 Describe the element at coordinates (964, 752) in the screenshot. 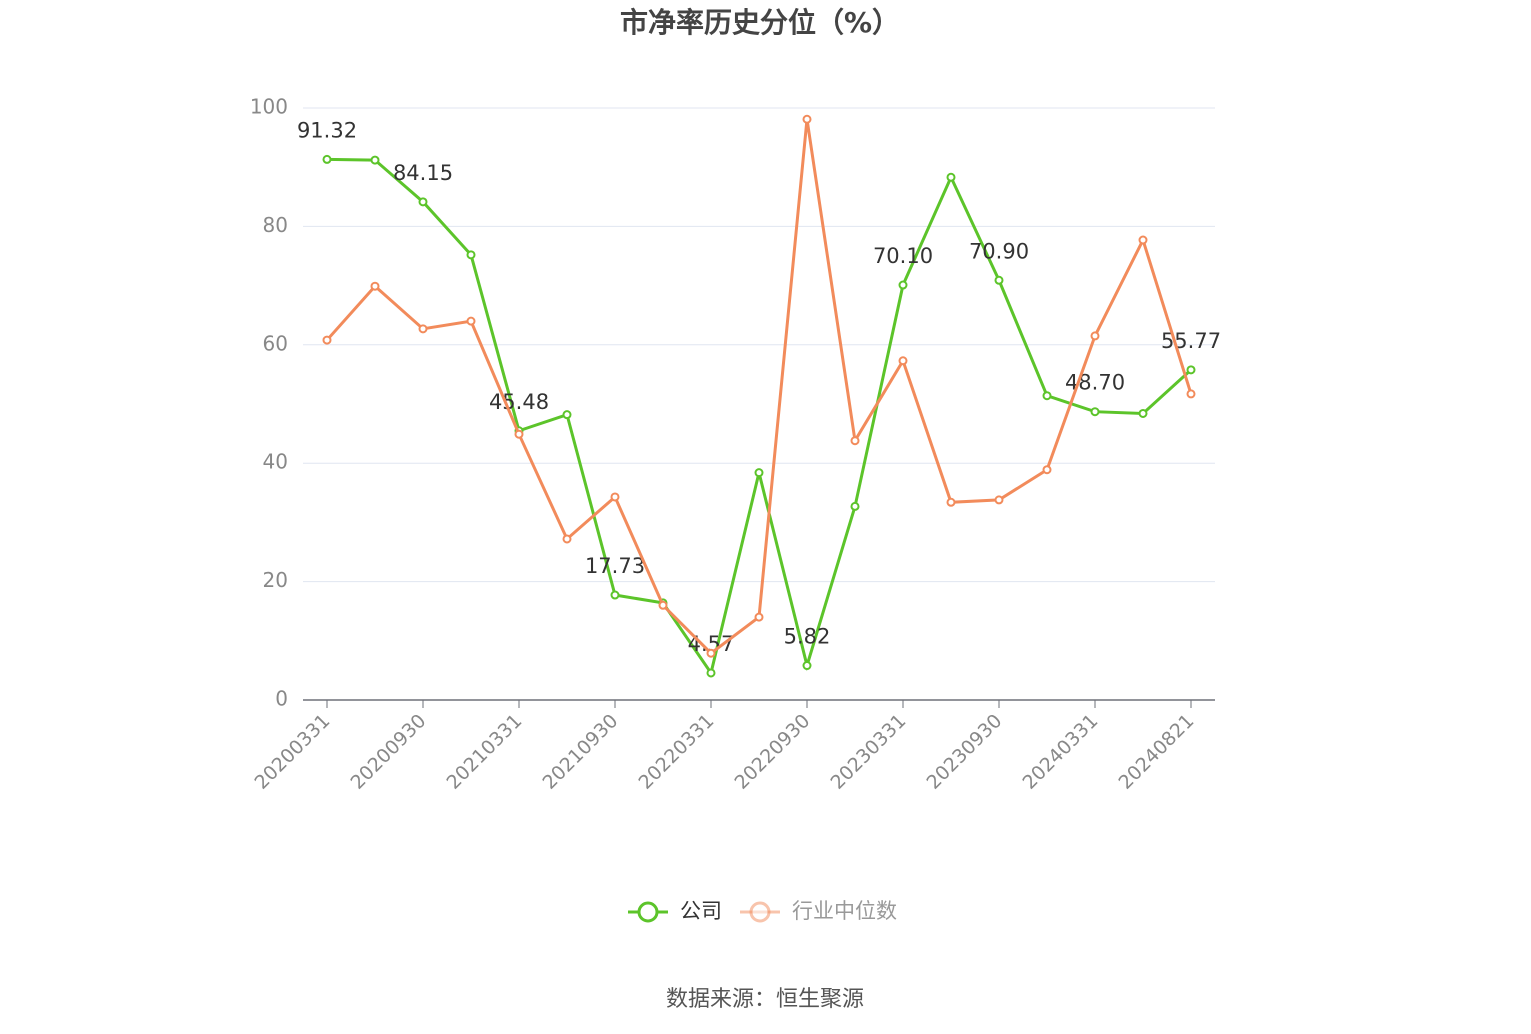

I see `x-tick-label: 20230930` at that location.